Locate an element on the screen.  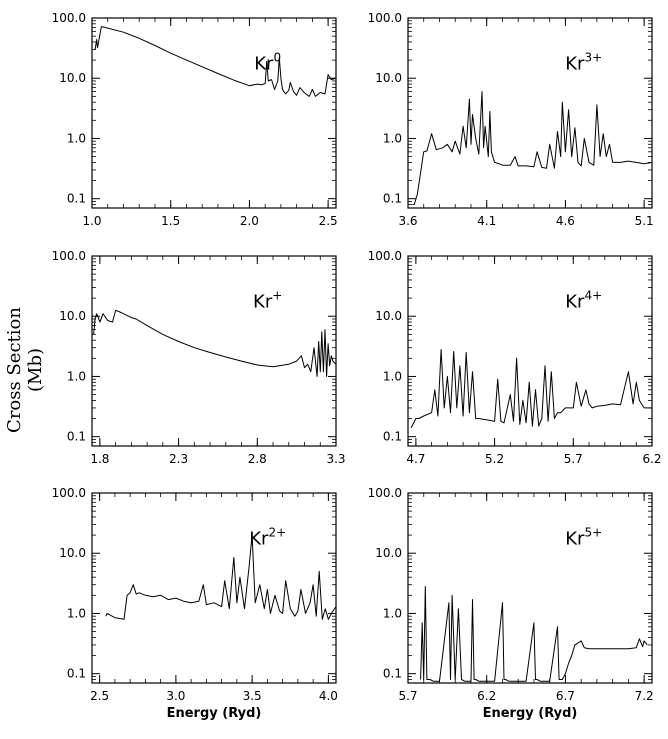
x-tick-label: 4.7 is located at coordinates (415, 459).